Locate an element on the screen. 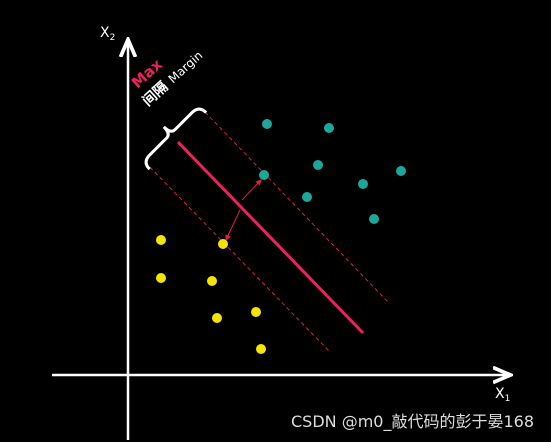 The image size is (551, 442). y-axis-letter: X is located at coordinates (105, 33).